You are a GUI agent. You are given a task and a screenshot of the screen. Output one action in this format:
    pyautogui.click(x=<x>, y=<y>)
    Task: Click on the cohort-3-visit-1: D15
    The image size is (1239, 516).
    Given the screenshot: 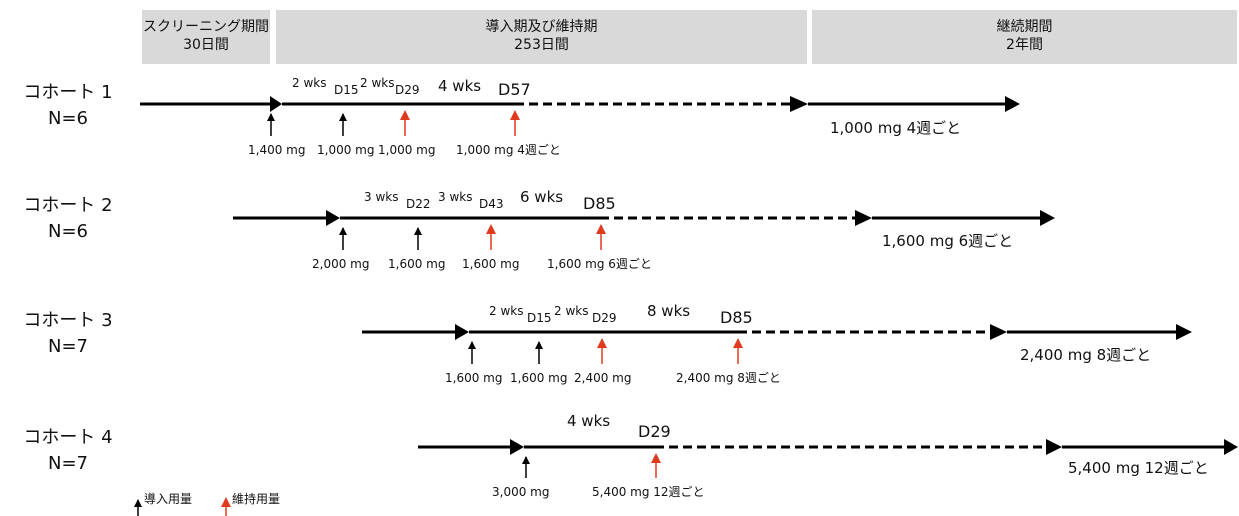 What is the action you would take?
    pyautogui.click(x=539, y=318)
    